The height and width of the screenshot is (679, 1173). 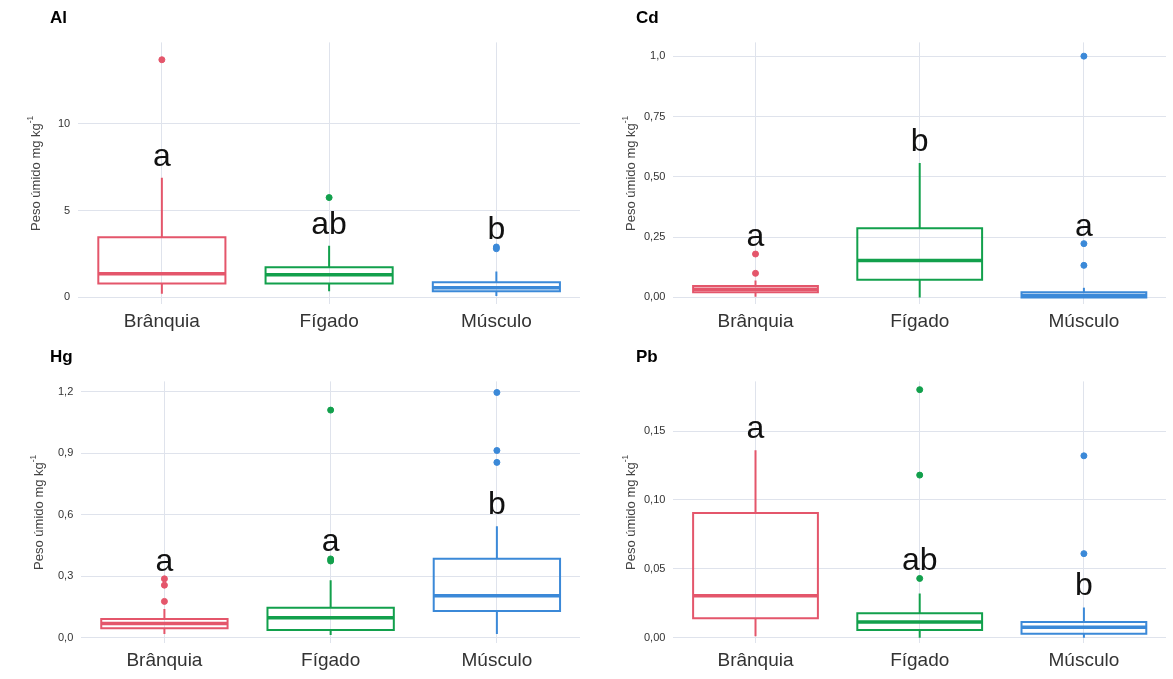 I want to click on y-tick-label: 0,25, so click(x=654, y=236).